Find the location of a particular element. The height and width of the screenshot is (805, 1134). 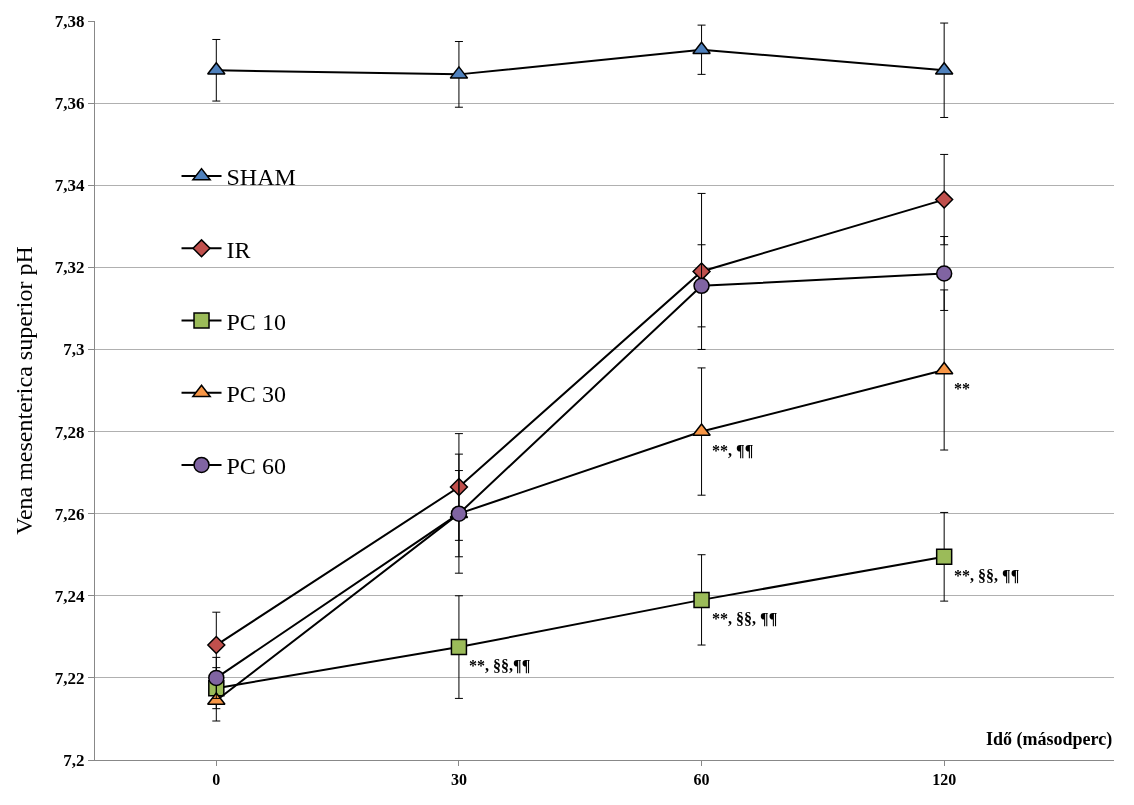

y-axis-title: Vena mesenterica superior pH is located at coordinates (23, 390).